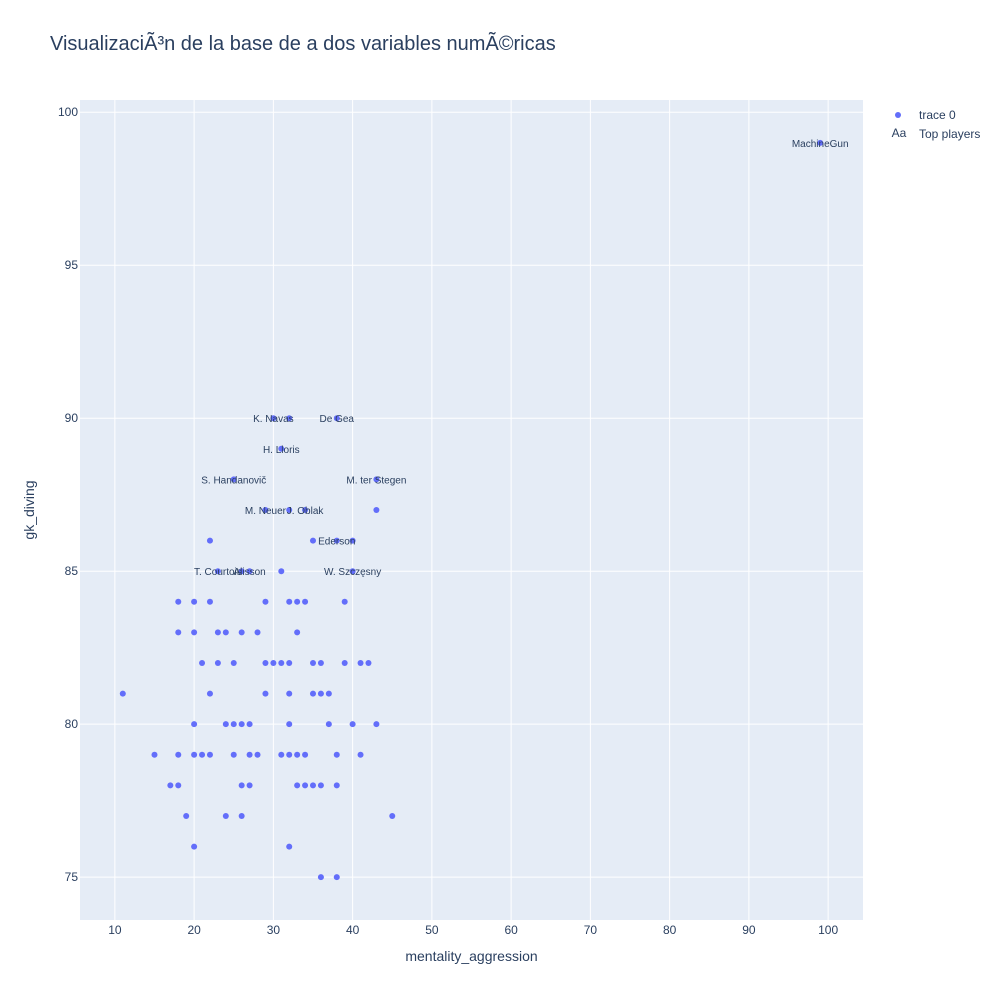 The width and height of the screenshot is (1000, 1000). Describe the element at coordinates (936, 124) in the screenshot. I see `legend: trace 0 Aa Top players` at that location.